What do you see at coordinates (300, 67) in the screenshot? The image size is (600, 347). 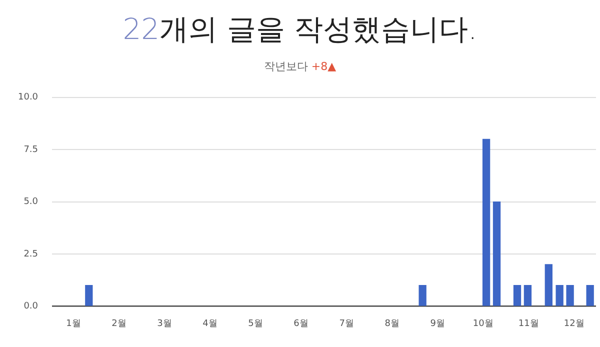 I see `chart-subtitle: 작년보다 +8▲` at bounding box center [300, 67].